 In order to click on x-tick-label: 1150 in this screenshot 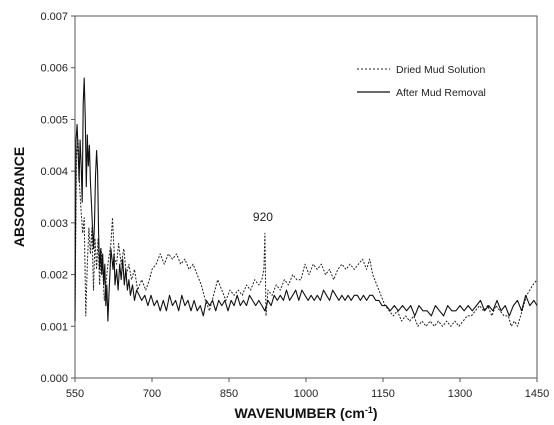, I will do `click(383, 394)`.